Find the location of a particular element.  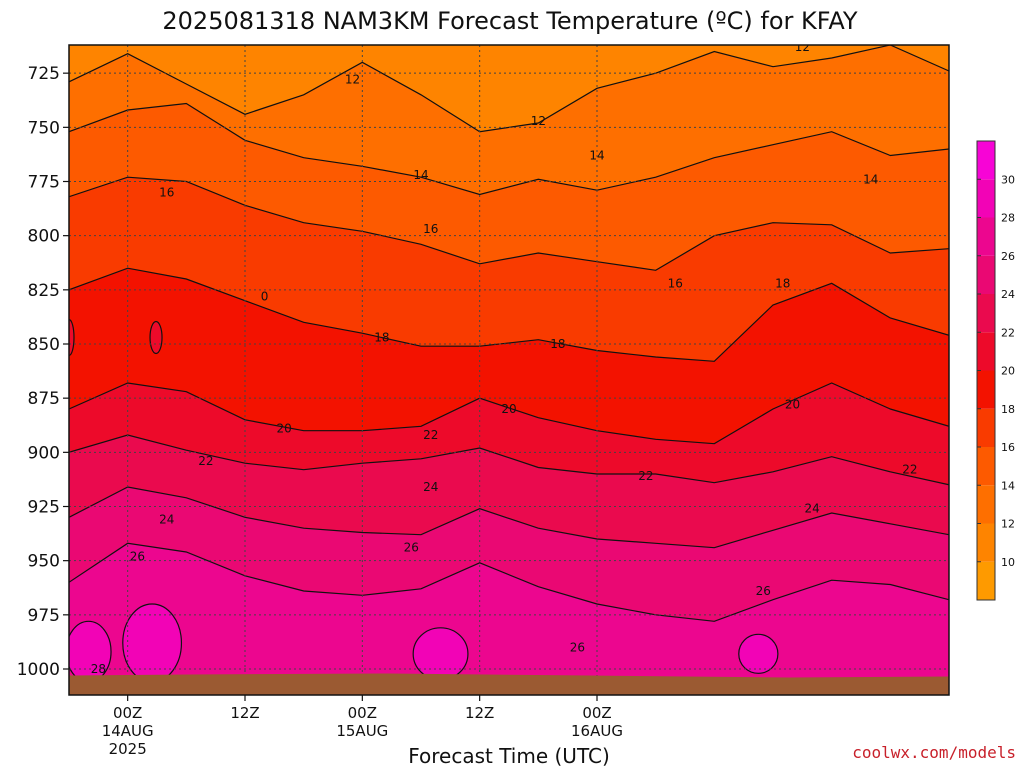

colorbar-label: 28 is located at coordinates (1008, 218).